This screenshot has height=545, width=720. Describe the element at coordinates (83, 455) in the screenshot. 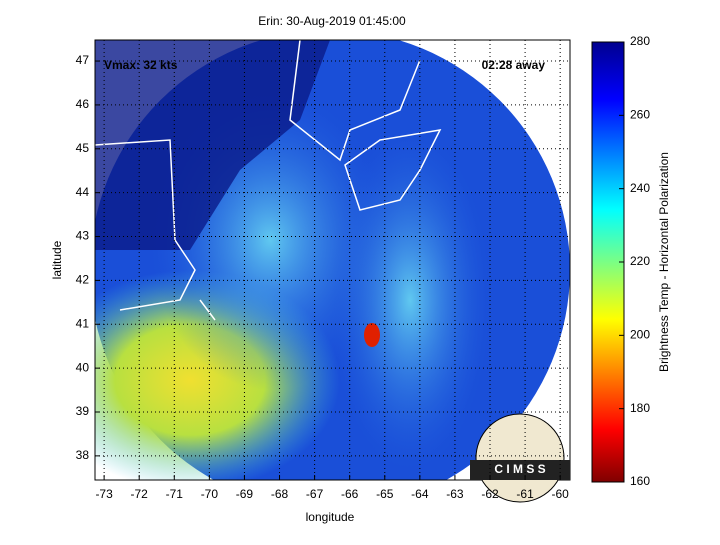

I see `y-tick-label: 38` at that location.